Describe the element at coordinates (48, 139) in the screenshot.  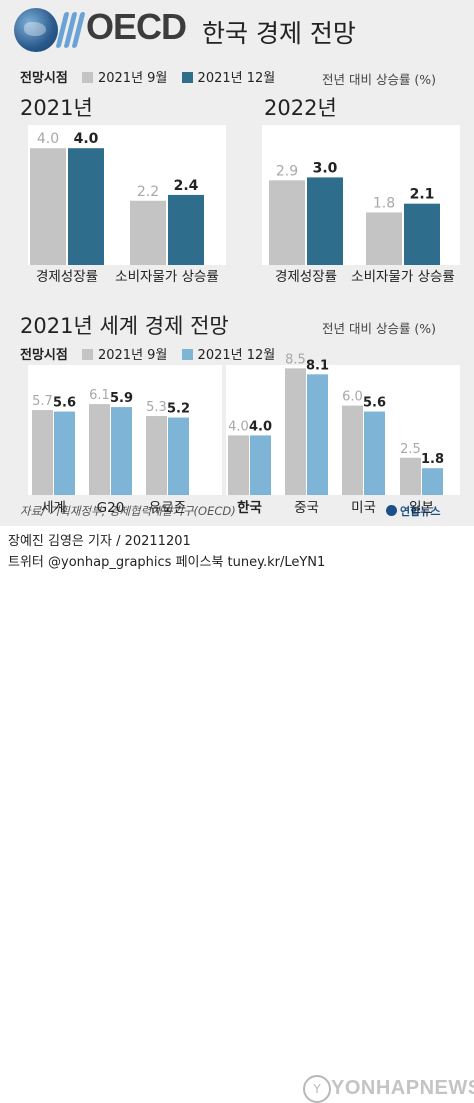
I see `label-prev-0-0: 4.0` at that location.